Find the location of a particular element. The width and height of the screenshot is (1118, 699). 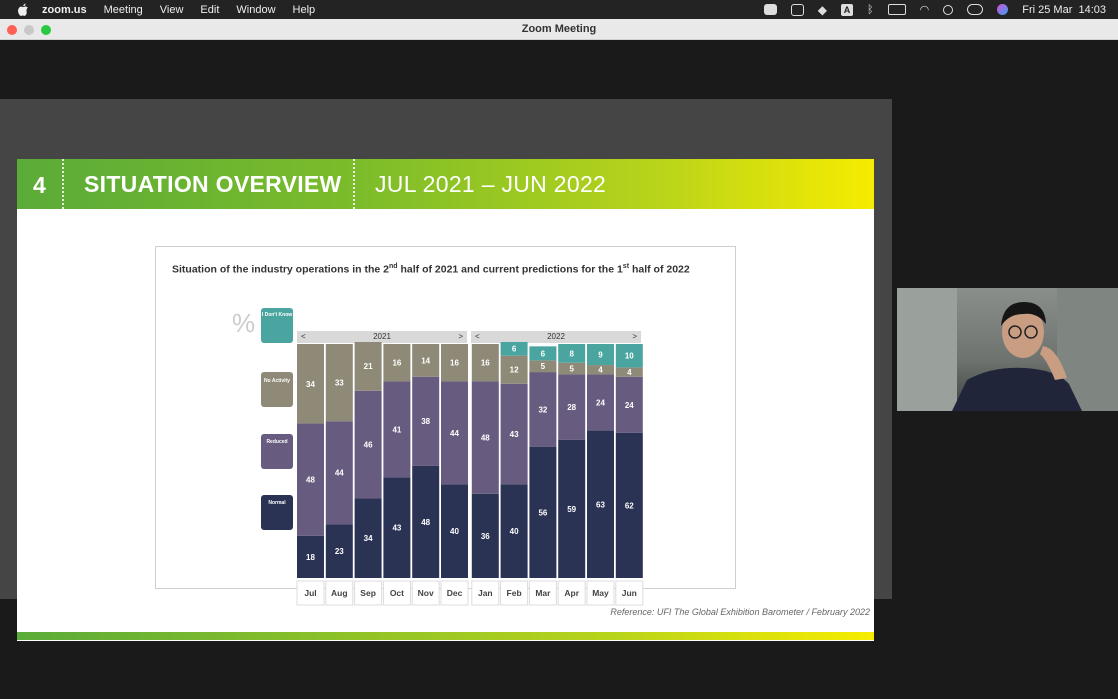

data-label: 48 is located at coordinates (485, 438).